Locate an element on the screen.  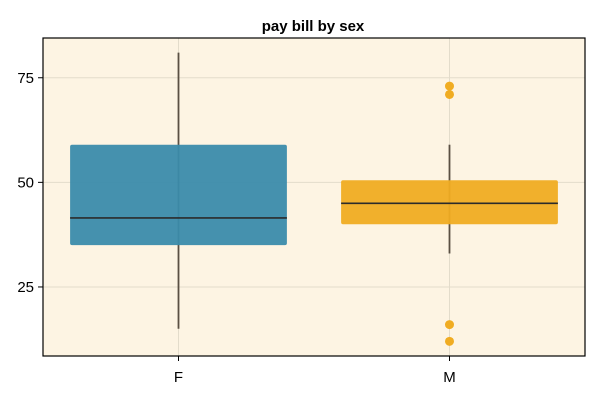
y-tick-label: 50 is located at coordinates (25, 182).